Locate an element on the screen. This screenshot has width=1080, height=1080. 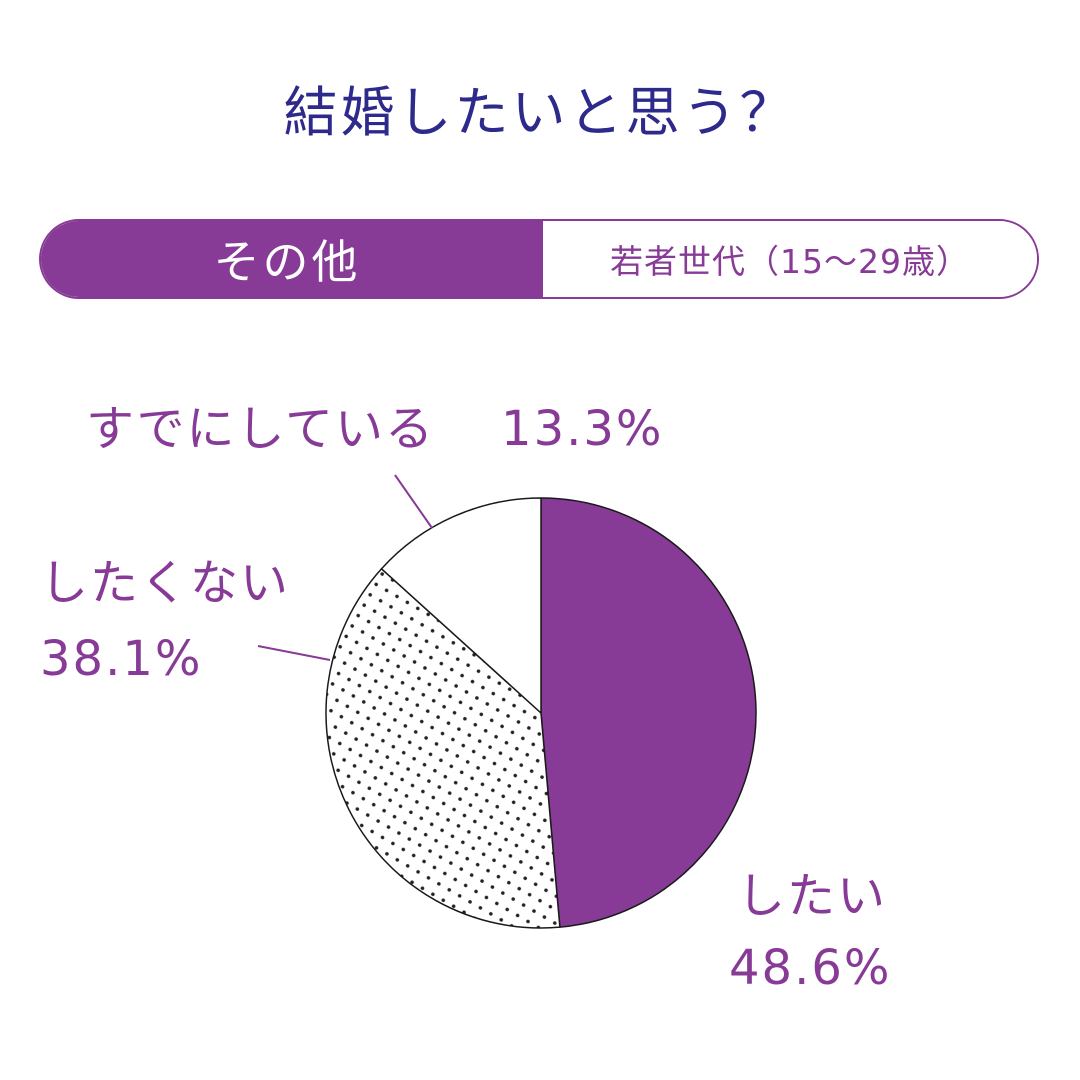
slice-value-dont-want: 38.1% is located at coordinates (121, 659).